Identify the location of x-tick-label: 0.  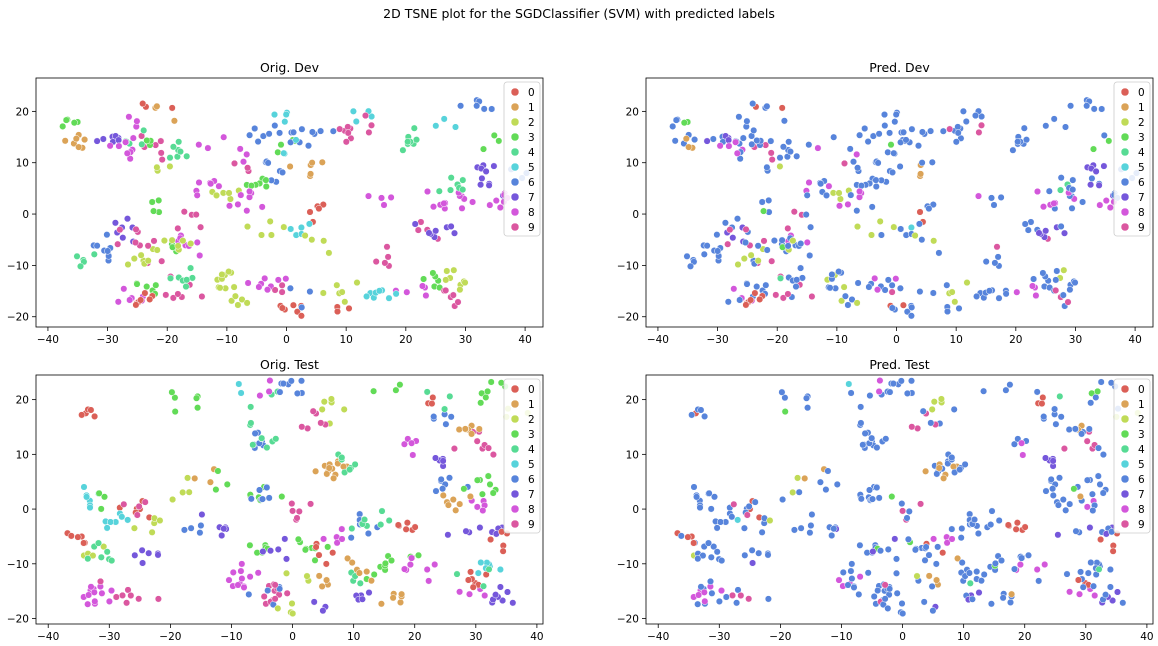
(292, 637).